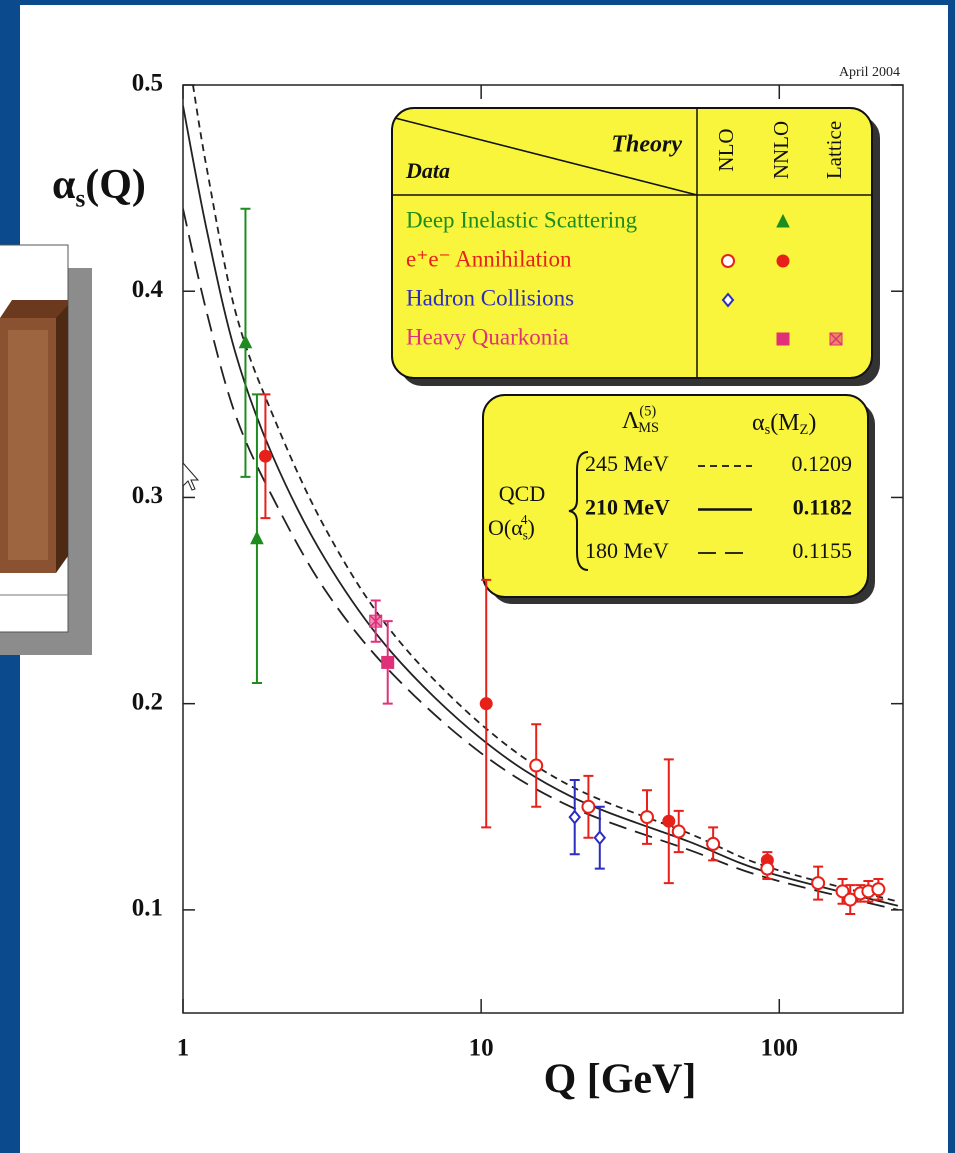 The width and height of the screenshot is (955, 1153). What do you see at coordinates (804, 430) in the screenshot?
I see `fit-header-alpha-part: Z` at bounding box center [804, 430].